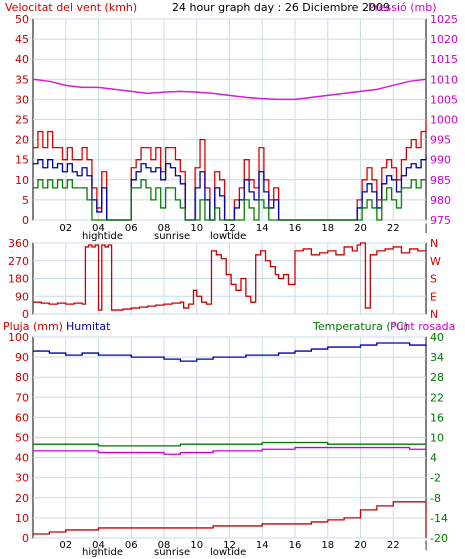 The image size is (465, 559). Describe the element at coordinates (435, 261) in the screenshot. I see `y-right-tick-label: W` at that location.